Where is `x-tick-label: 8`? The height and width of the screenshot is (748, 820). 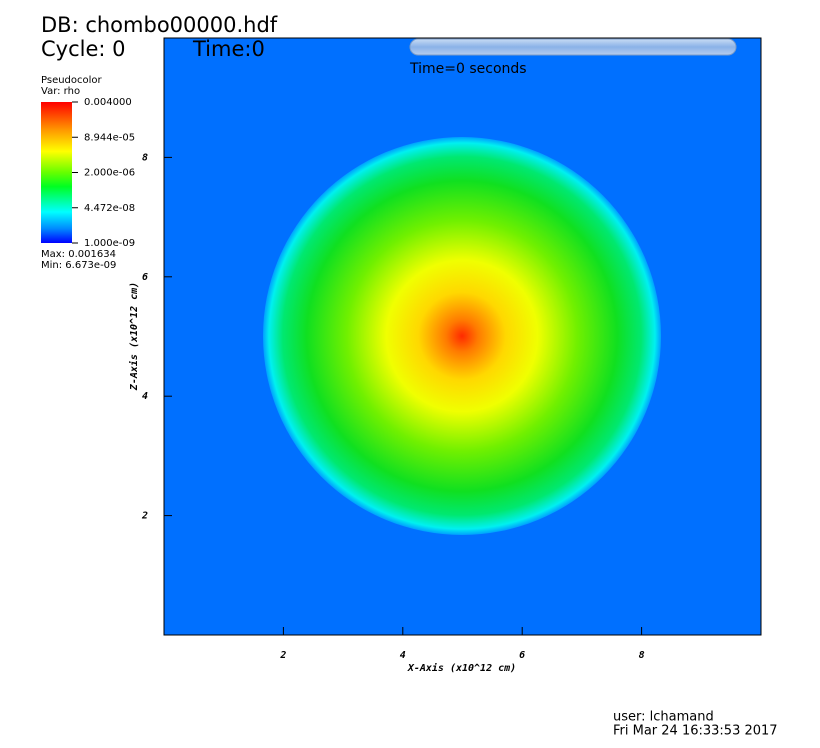
x-tick-label: 8 is located at coordinates (642, 655).